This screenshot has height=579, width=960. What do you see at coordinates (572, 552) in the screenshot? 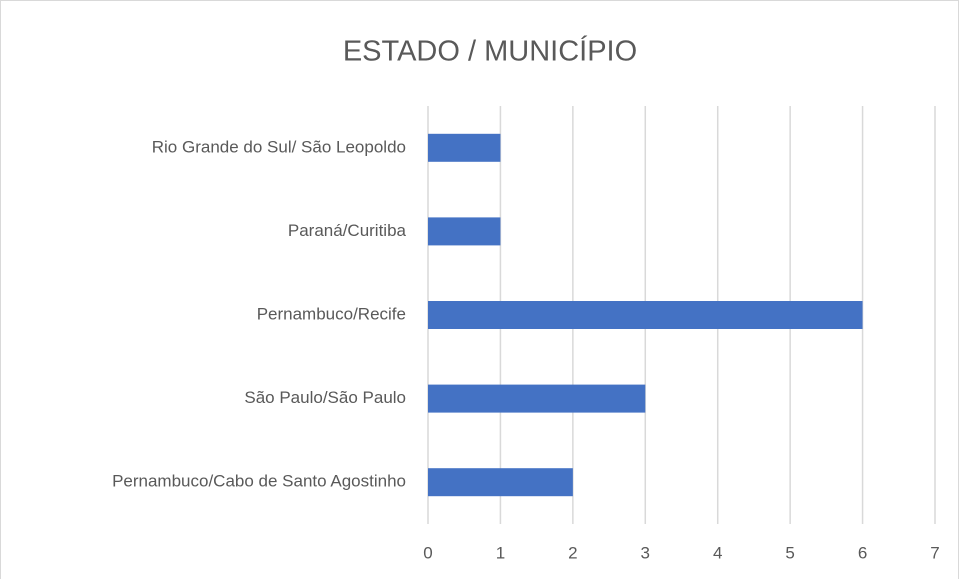
I see `x-tick-label: 2` at bounding box center [572, 552].